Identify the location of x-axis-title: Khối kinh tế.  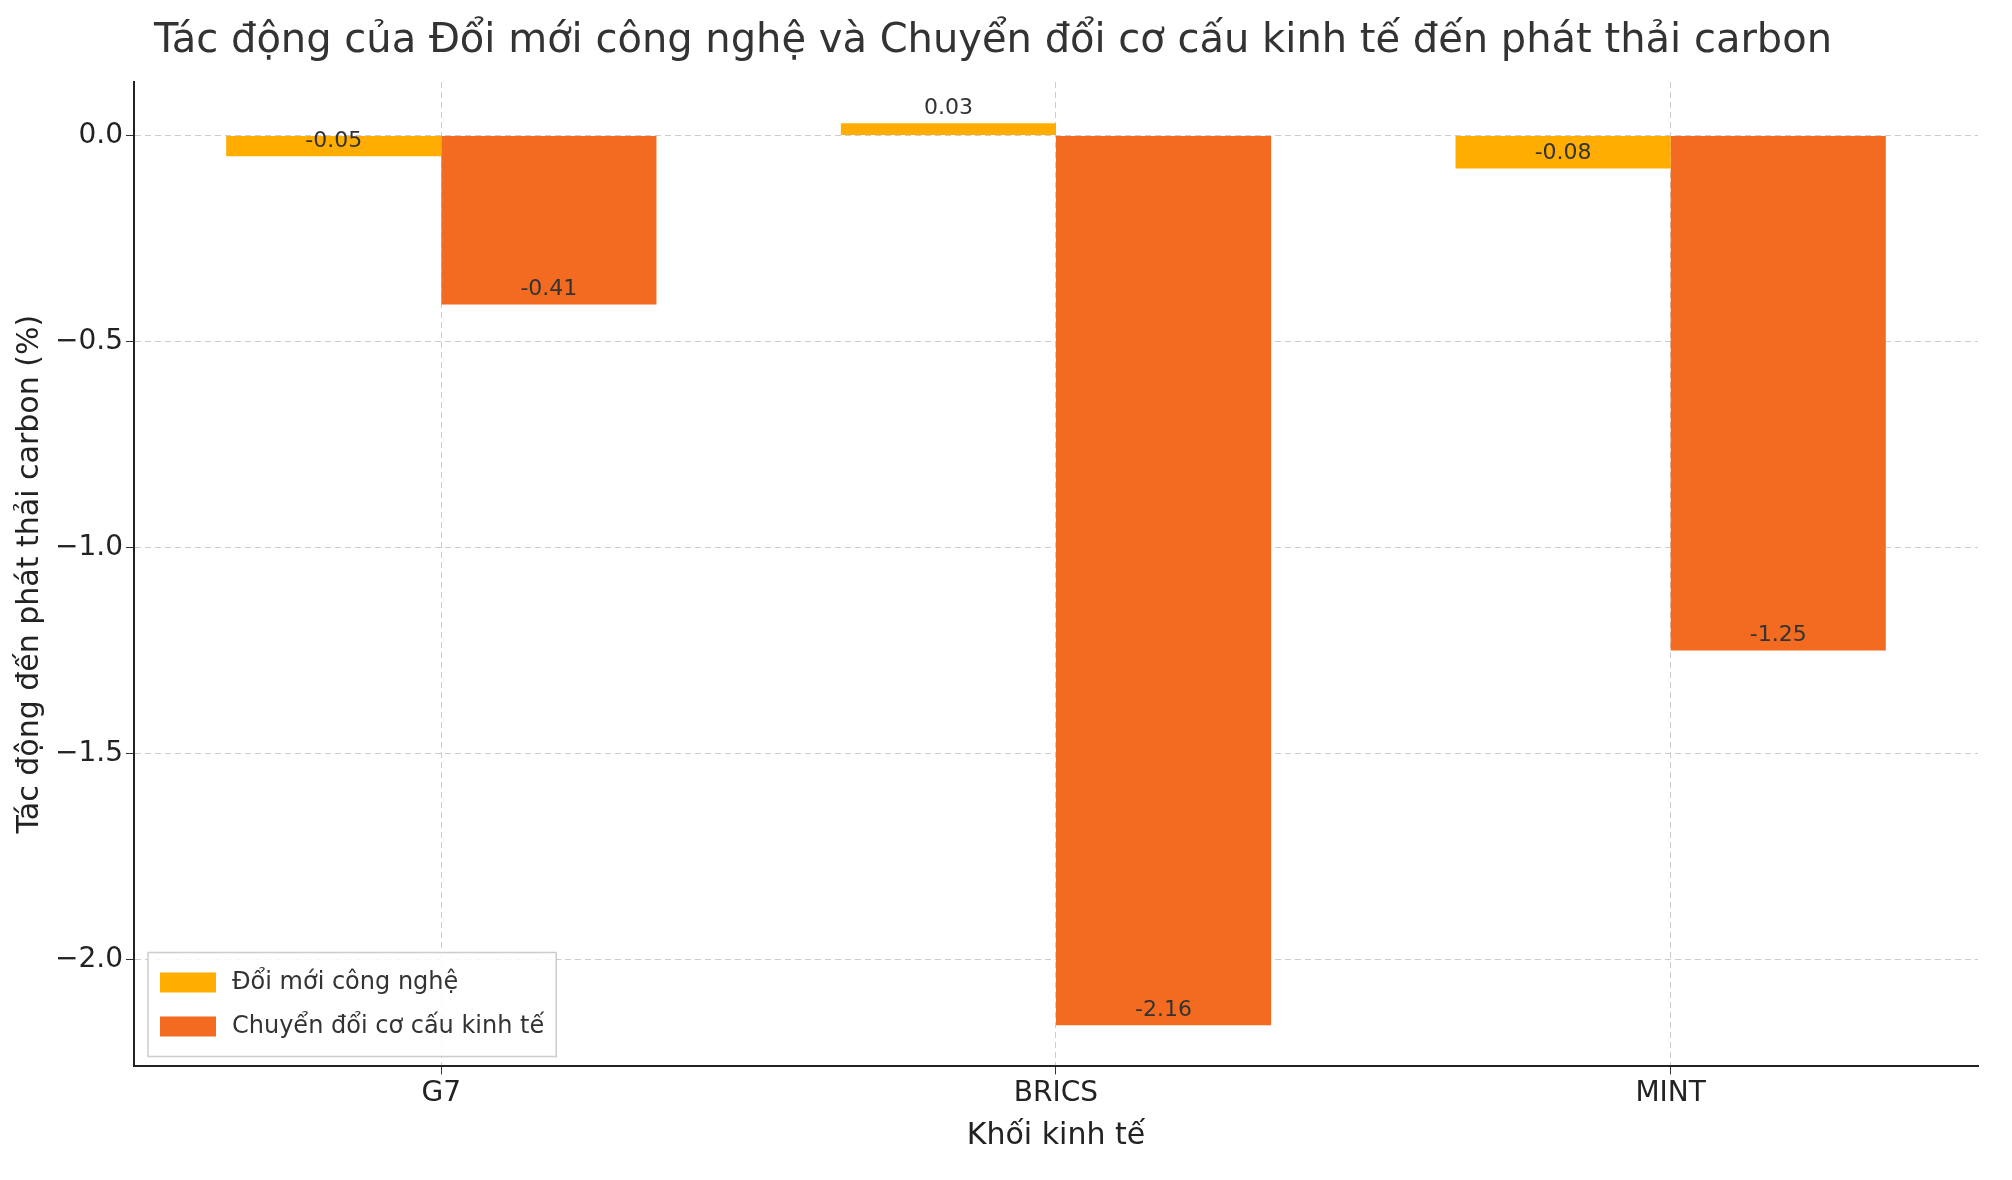
(1056, 1133).